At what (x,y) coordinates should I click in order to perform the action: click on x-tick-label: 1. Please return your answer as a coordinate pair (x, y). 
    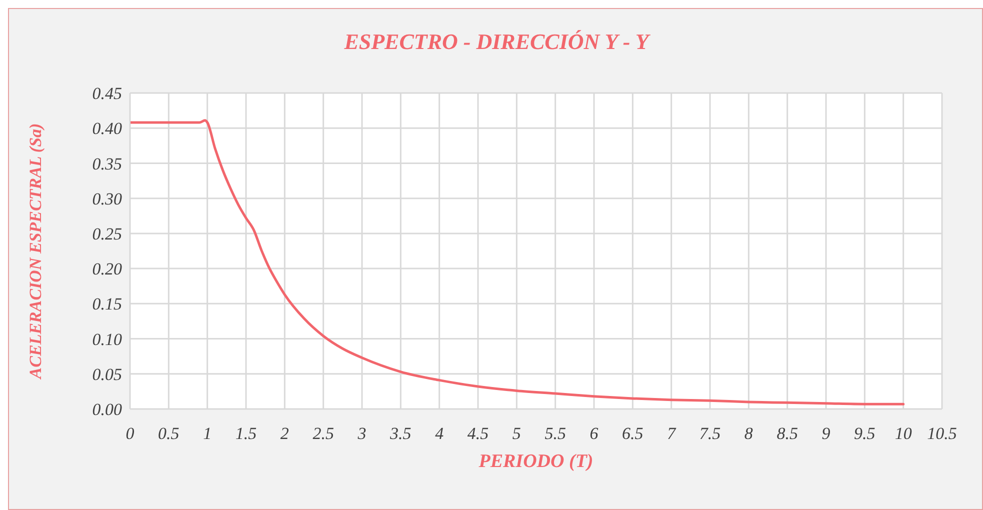
    Looking at the image, I should click on (207, 434).